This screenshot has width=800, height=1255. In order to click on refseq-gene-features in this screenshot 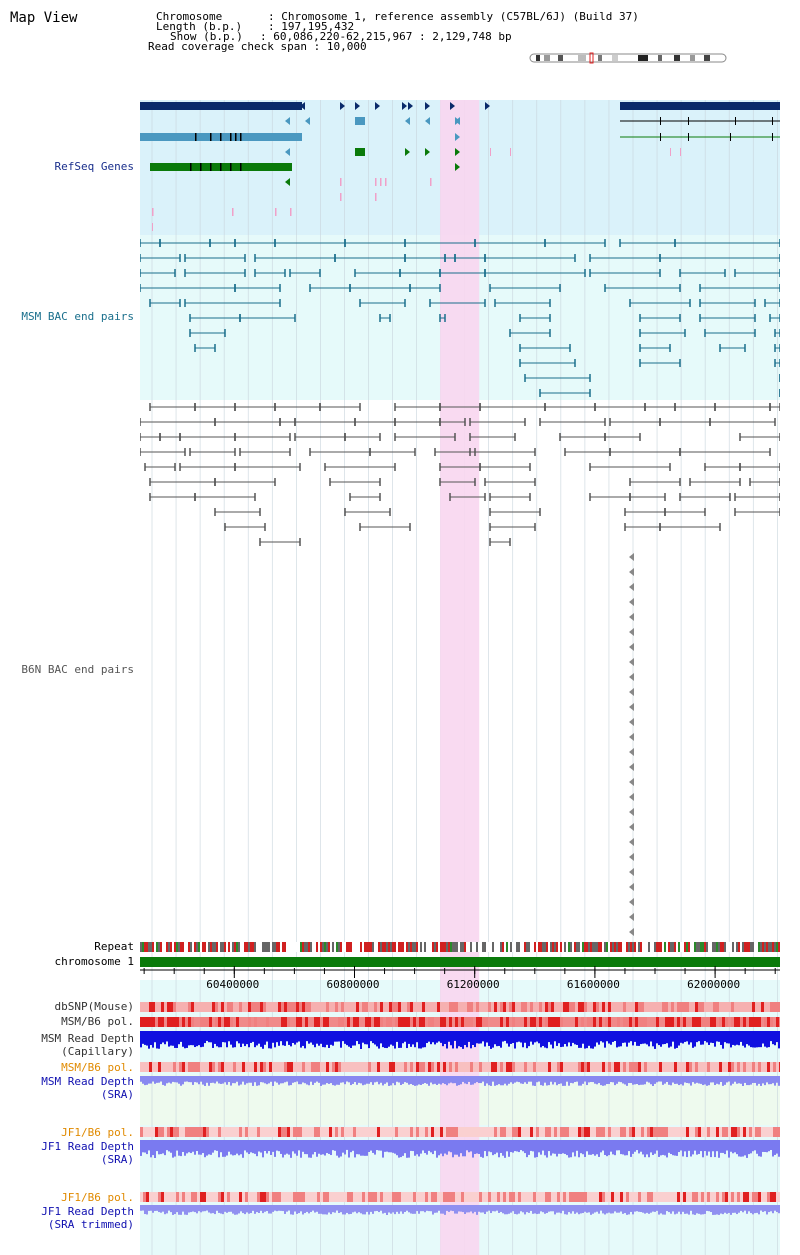, I will do `click(460, 166)`.